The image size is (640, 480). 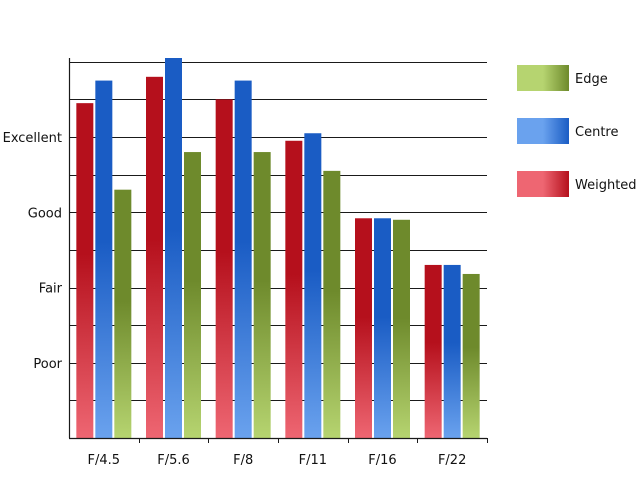 I want to click on y-tick-label-excellent: Excellent, so click(x=32, y=138).